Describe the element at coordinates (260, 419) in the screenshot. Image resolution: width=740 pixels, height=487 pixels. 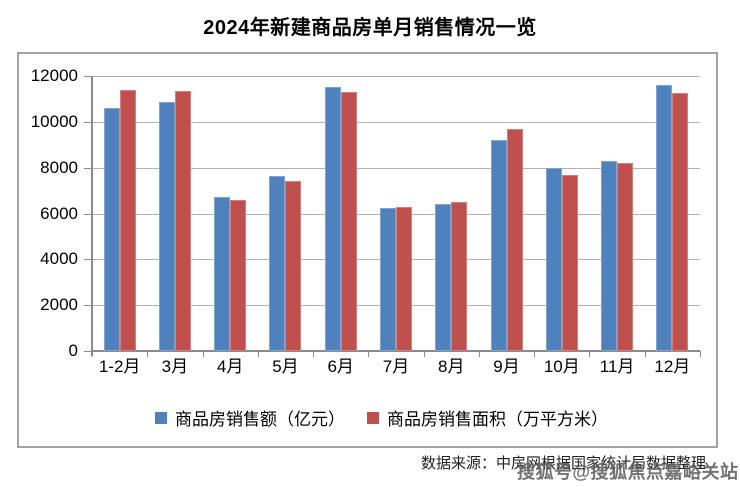
I see `legend-label-sales-amount: 商品房销售额（亿元）` at that location.